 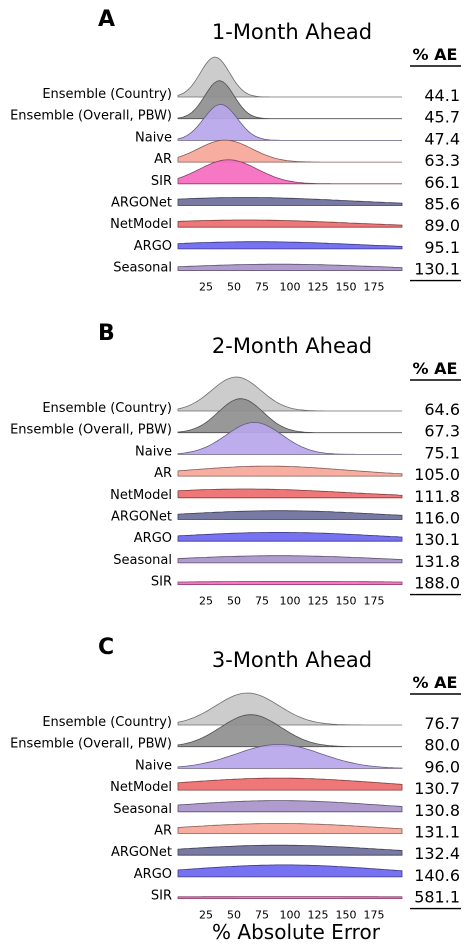 What do you see at coordinates (442, 766) in the screenshot?
I see `ae-value: 96.0` at bounding box center [442, 766].